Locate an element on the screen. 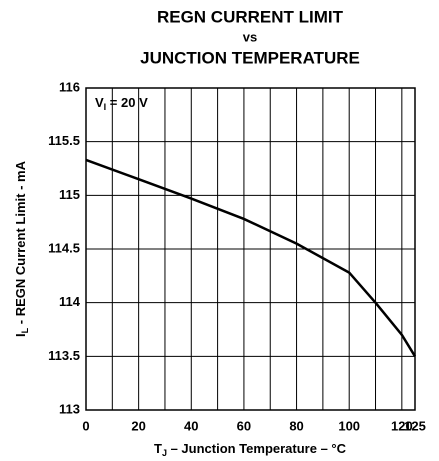 Image resolution: width=439 pixels, height=461 pixels. y-tick-label: 113 is located at coordinates (69, 408).